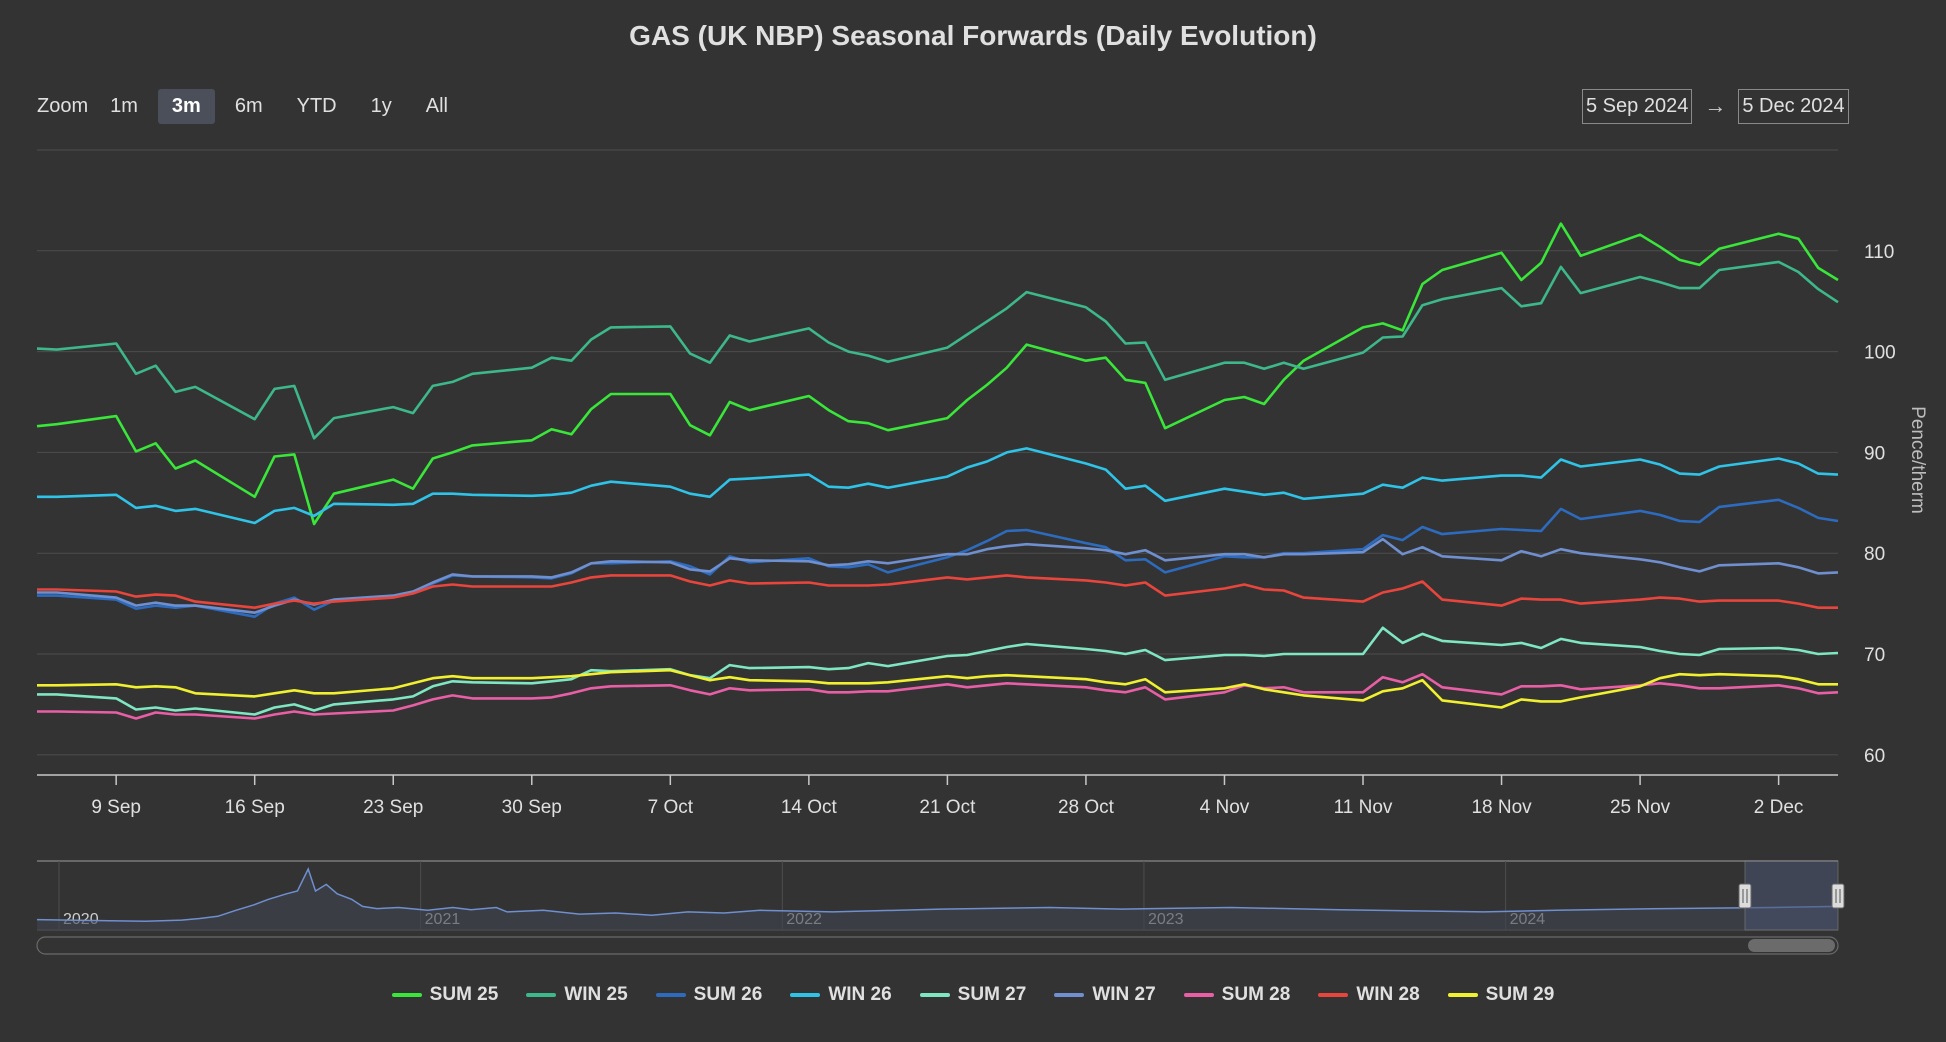  I want to click on legend-item-win-25: WIN 25, so click(577, 995).